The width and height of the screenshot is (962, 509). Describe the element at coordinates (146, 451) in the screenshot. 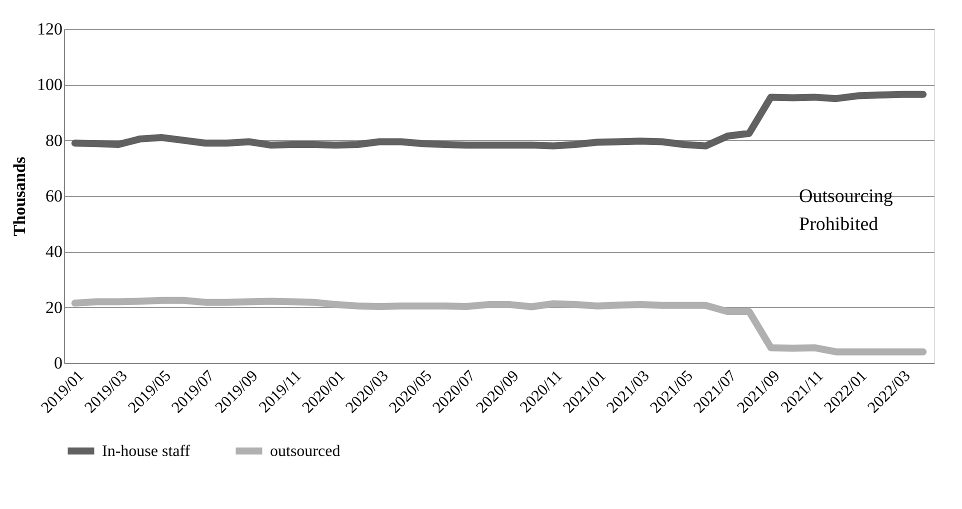

I see `legend-label: In-house staff` at that location.